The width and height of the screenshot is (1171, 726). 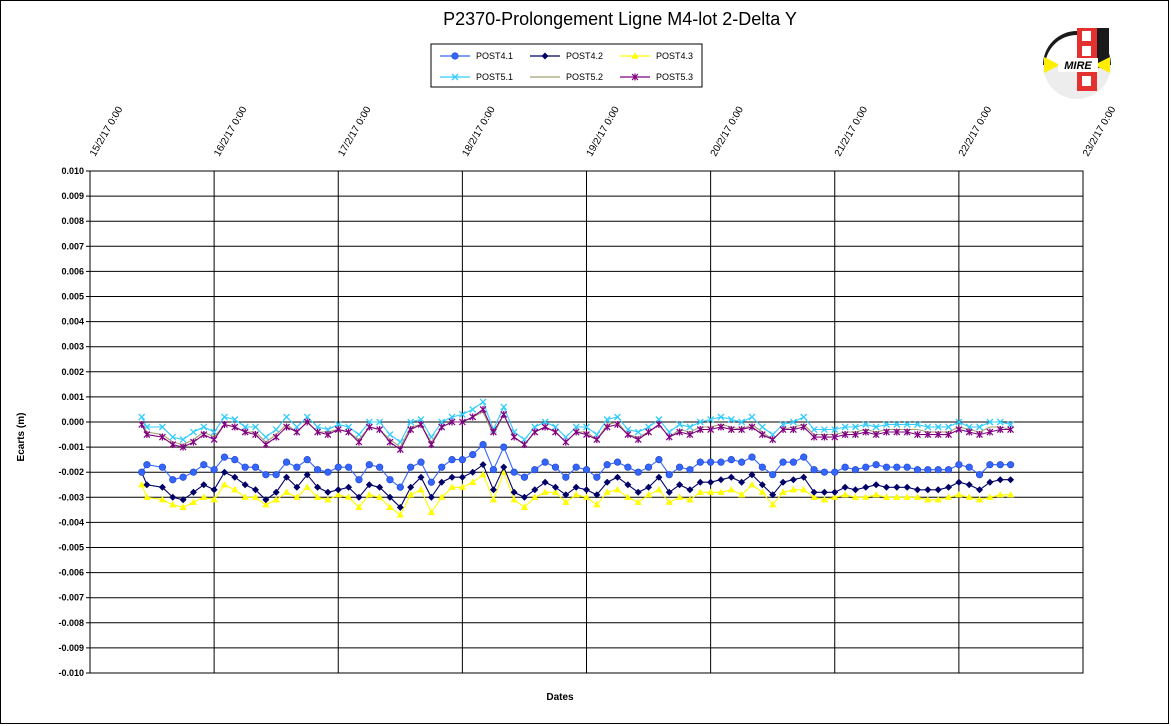 I want to click on y-tick-label: 0.009, so click(x=72, y=196).